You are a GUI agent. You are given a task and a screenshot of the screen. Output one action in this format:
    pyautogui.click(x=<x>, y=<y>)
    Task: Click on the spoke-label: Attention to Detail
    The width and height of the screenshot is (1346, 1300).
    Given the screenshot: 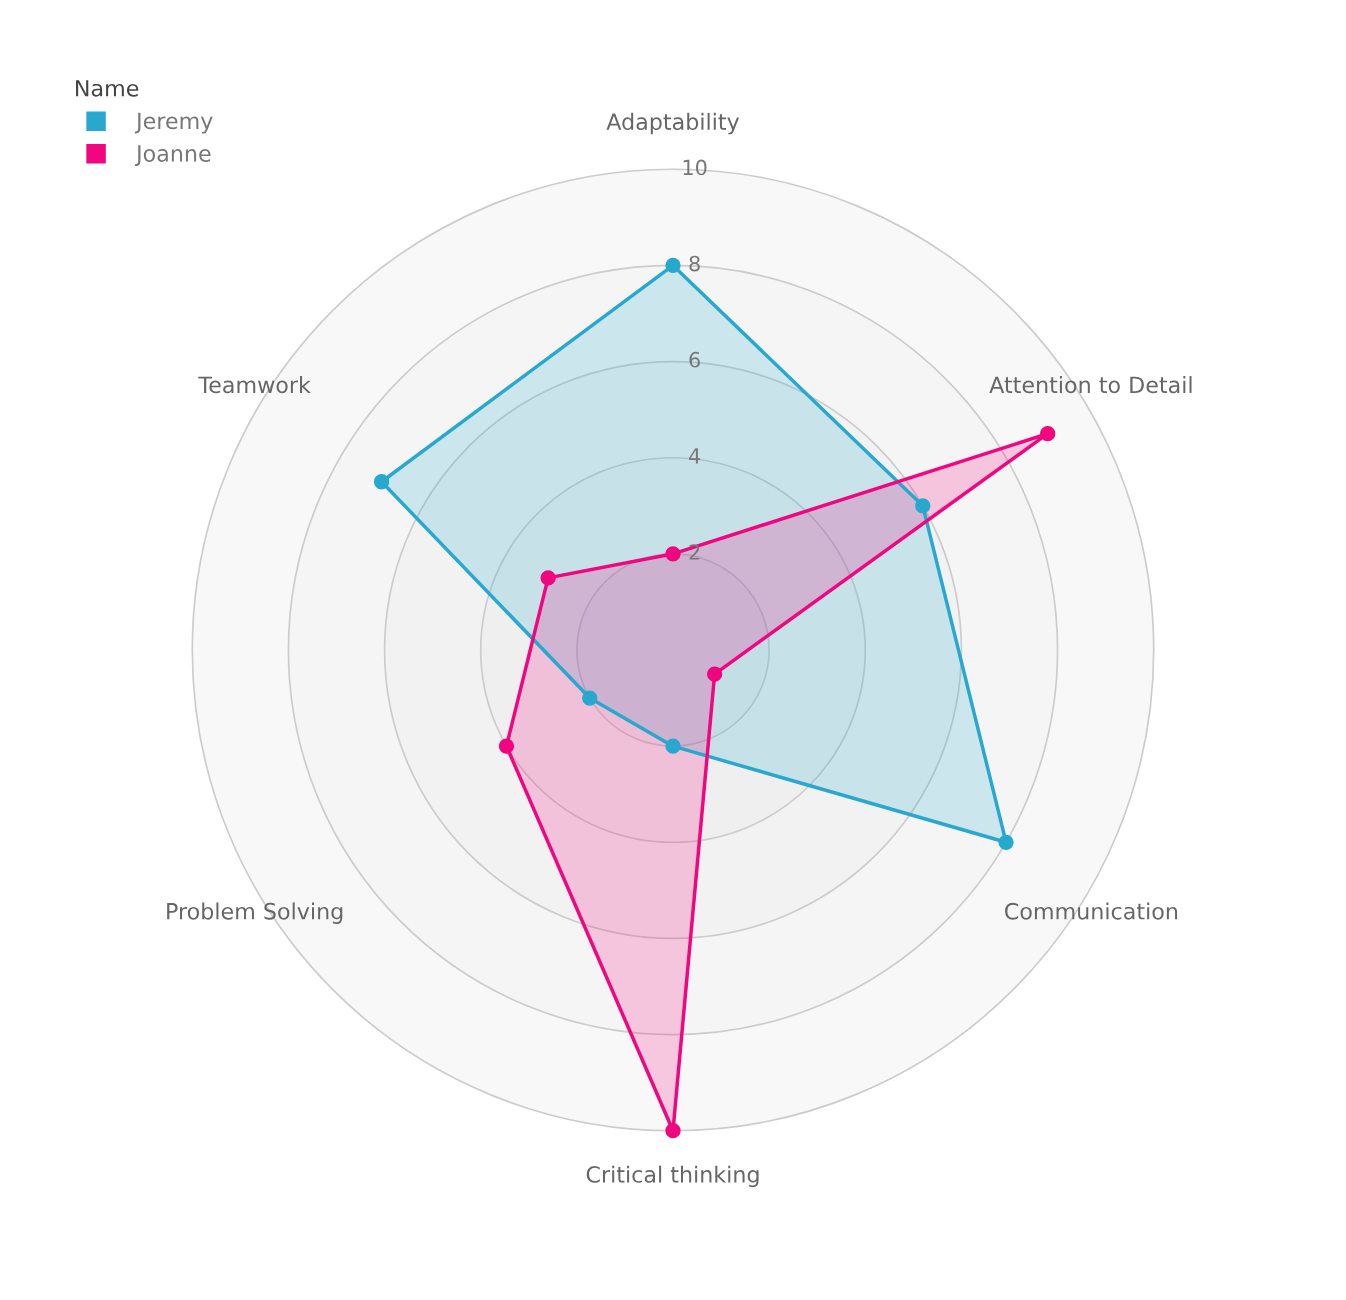 What is the action you would take?
    pyautogui.click(x=1090, y=385)
    